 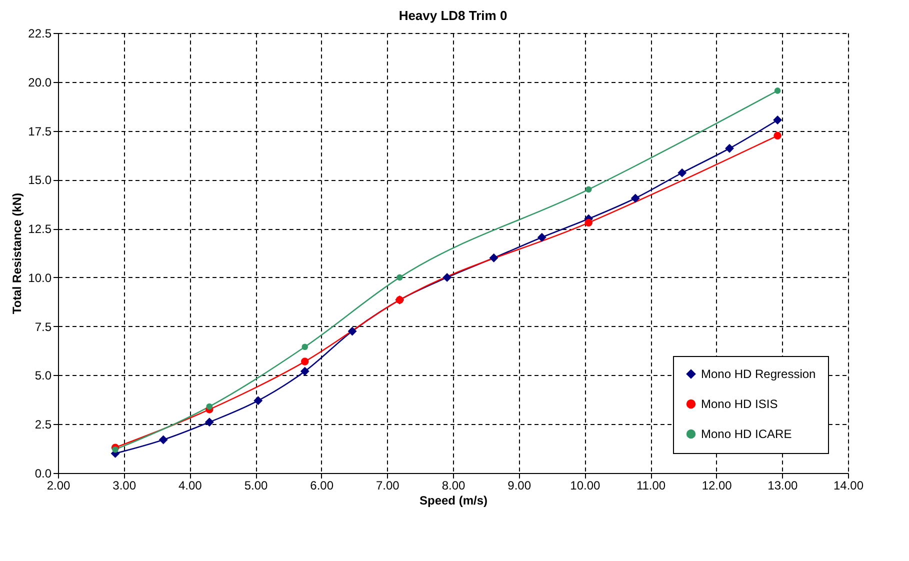 What do you see at coordinates (322, 485) in the screenshot?
I see `x-tick-label: 6.00` at bounding box center [322, 485].